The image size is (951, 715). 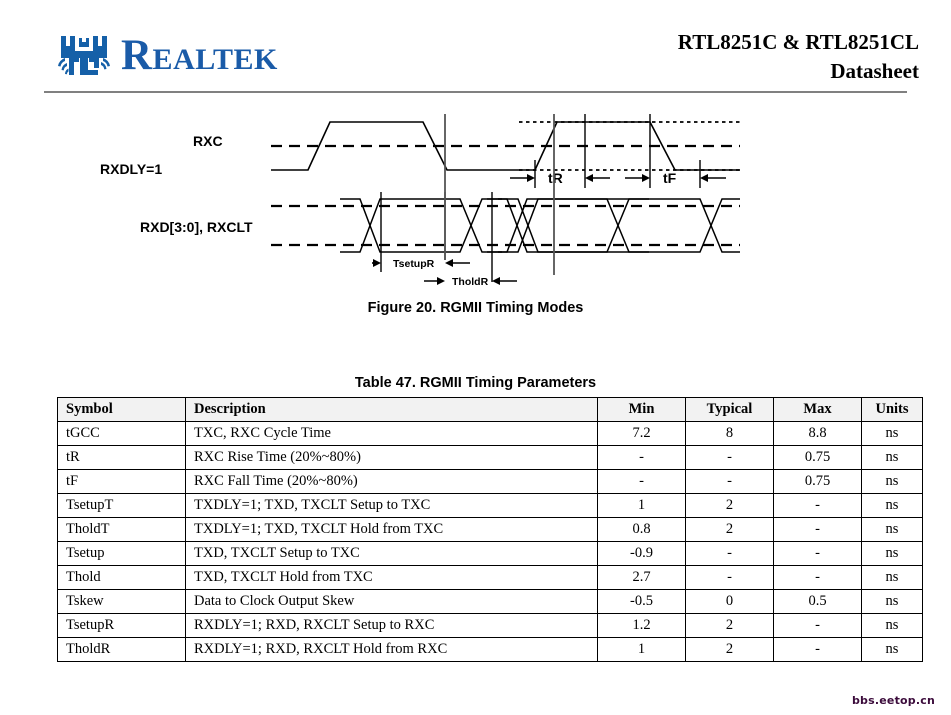 I want to click on rxd-eye-outline-f, so click(x=619, y=225).